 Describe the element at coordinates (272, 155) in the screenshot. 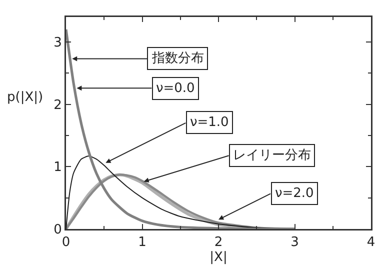

I see `annotation: レイリー分布` at that location.